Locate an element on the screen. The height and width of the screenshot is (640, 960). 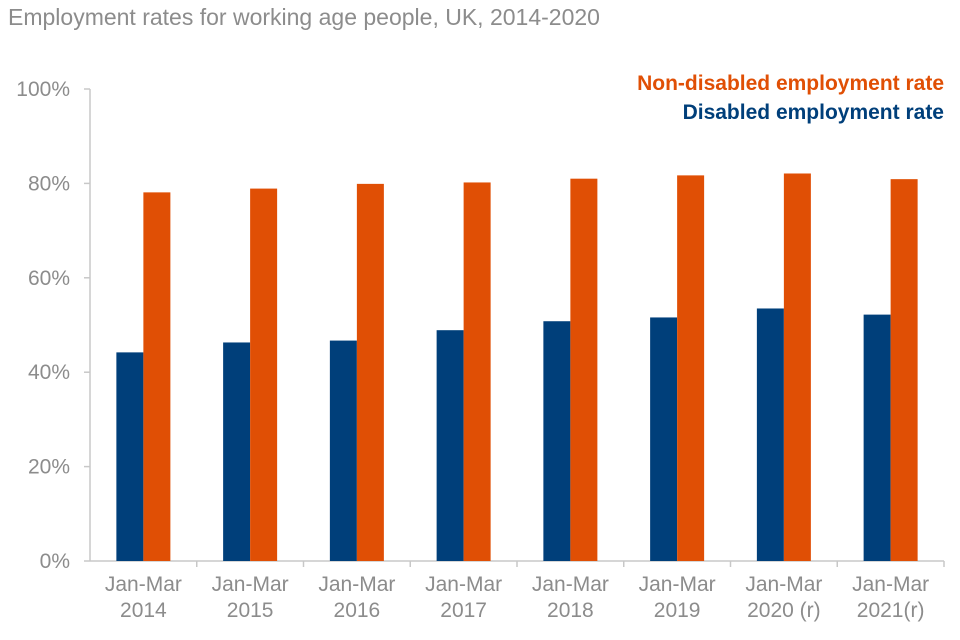
y-tick-label: 0% is located at coordinates (55, 561).